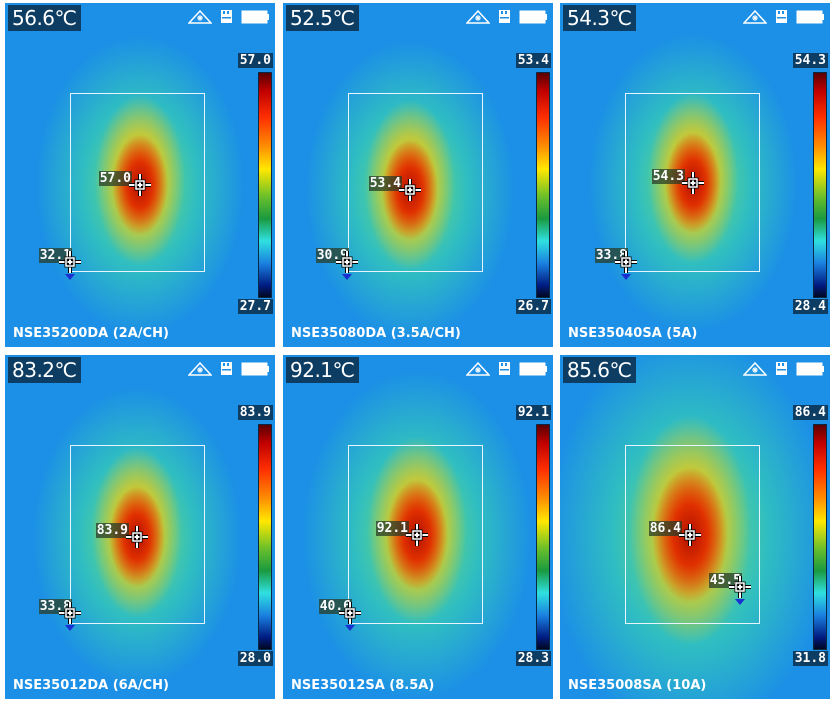 This screenshot has height=705, width=834. What do you see at coordinates (322, 370) in the screenshot?
I see `center-temperature: 92.1℃` at bounding box center [322, 370].